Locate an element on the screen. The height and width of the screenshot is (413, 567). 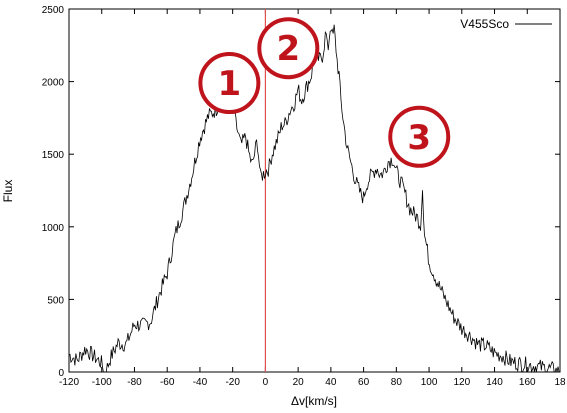
annotation-number: 1 is located at coordinates (230, 84).